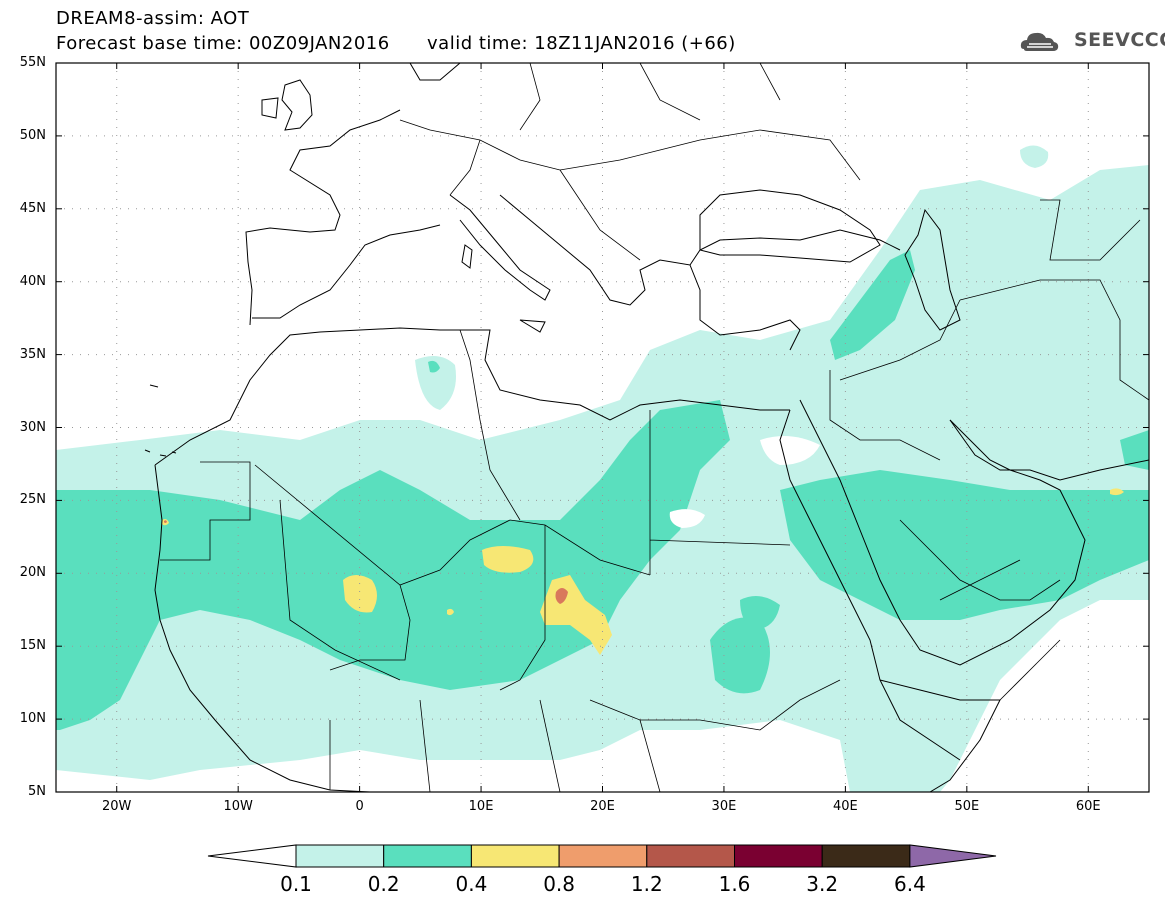 The height and width of the screenshot is (905, 1165). What do you see at coordinates (32, 427) in the screenshot?
I see `lat-tick-label: 30N` at bounding box center [32, 427].